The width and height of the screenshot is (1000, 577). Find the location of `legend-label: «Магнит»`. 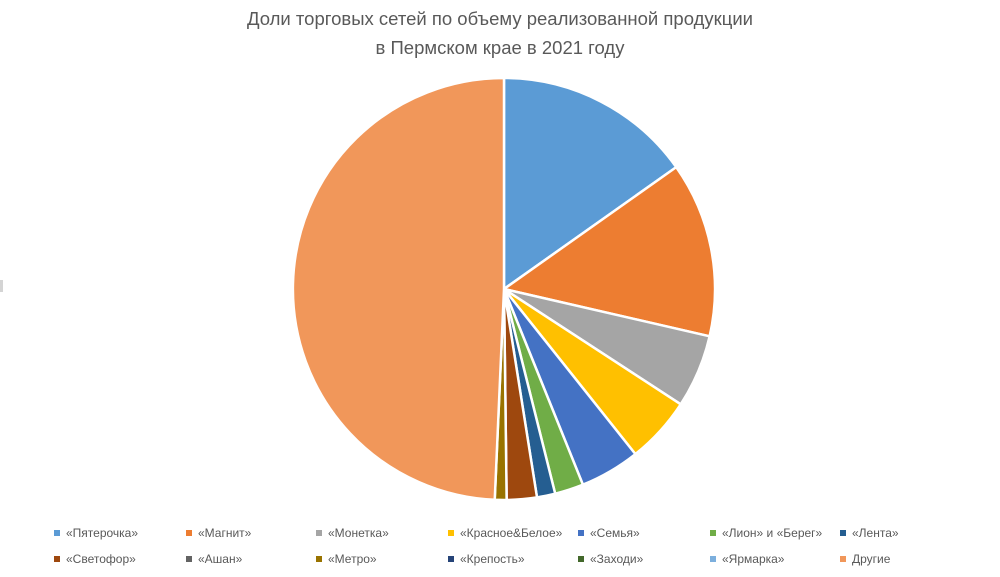

legend-label: «Магнит» is located at coordinates (225, 533).